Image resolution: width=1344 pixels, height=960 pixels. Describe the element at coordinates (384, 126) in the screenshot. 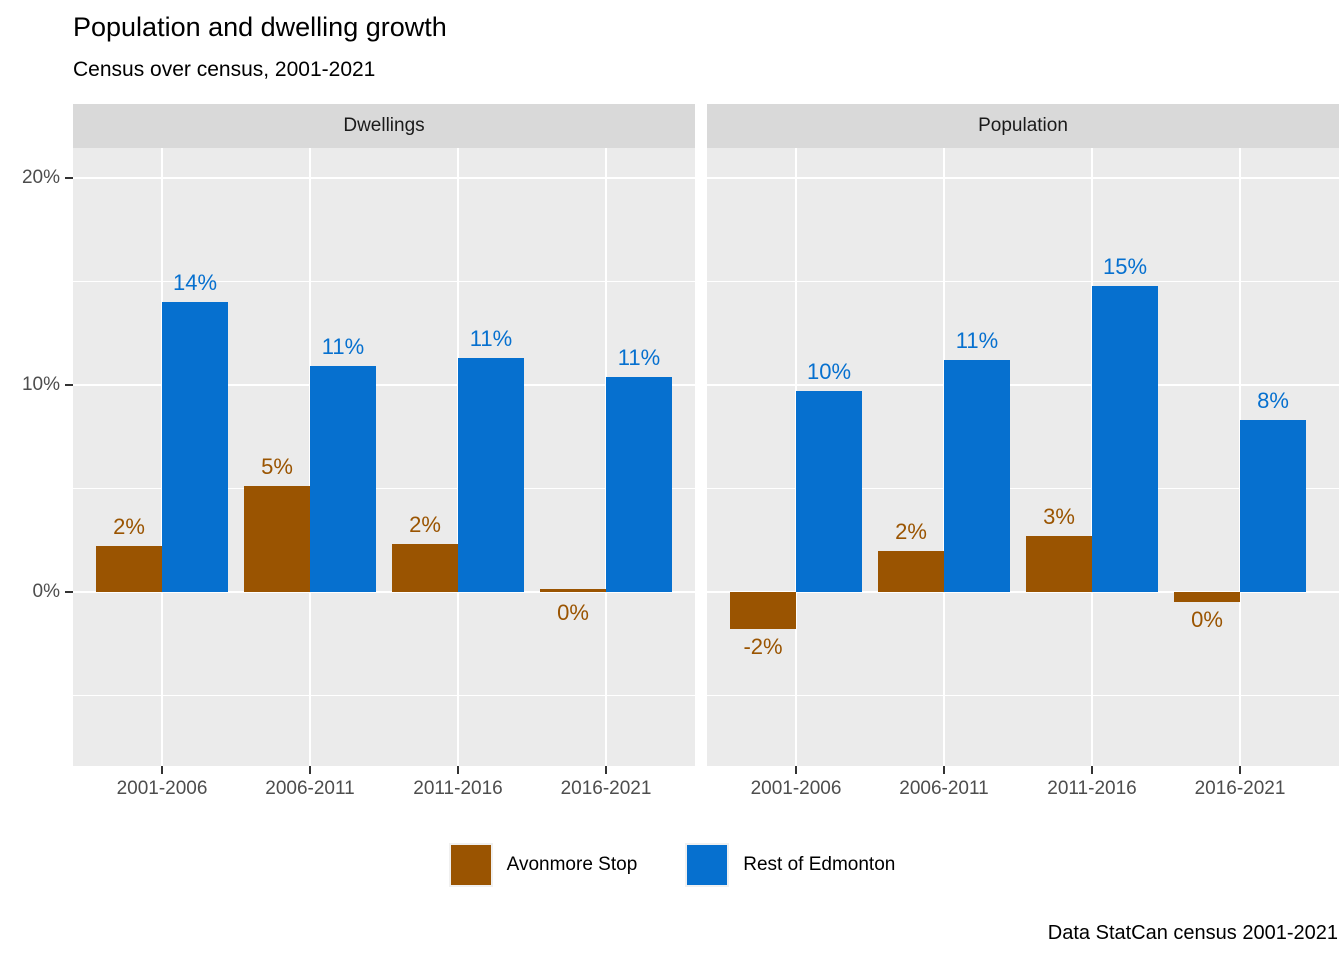

I see `facet-strip-label: Dwellings` at that location.